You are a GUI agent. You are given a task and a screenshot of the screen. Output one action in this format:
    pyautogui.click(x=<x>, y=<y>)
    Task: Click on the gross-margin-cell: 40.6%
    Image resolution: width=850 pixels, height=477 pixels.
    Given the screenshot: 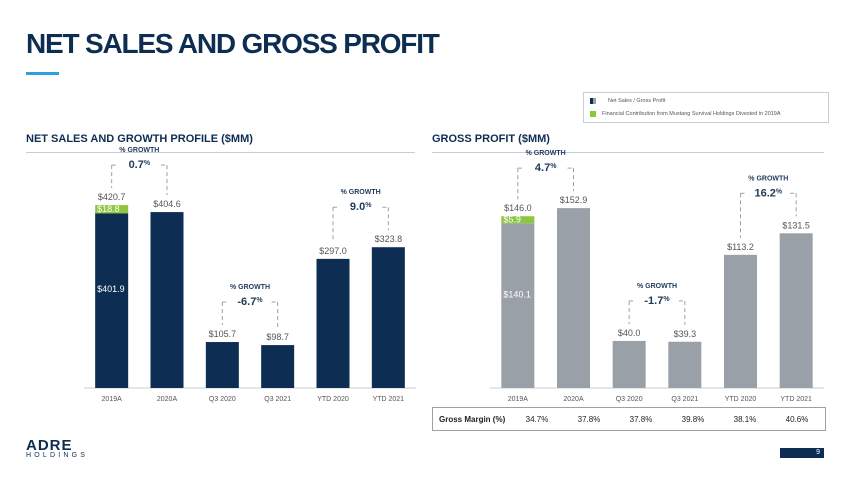 What is the action you would take?
    pyautogui.click(x=797, y=419)
    